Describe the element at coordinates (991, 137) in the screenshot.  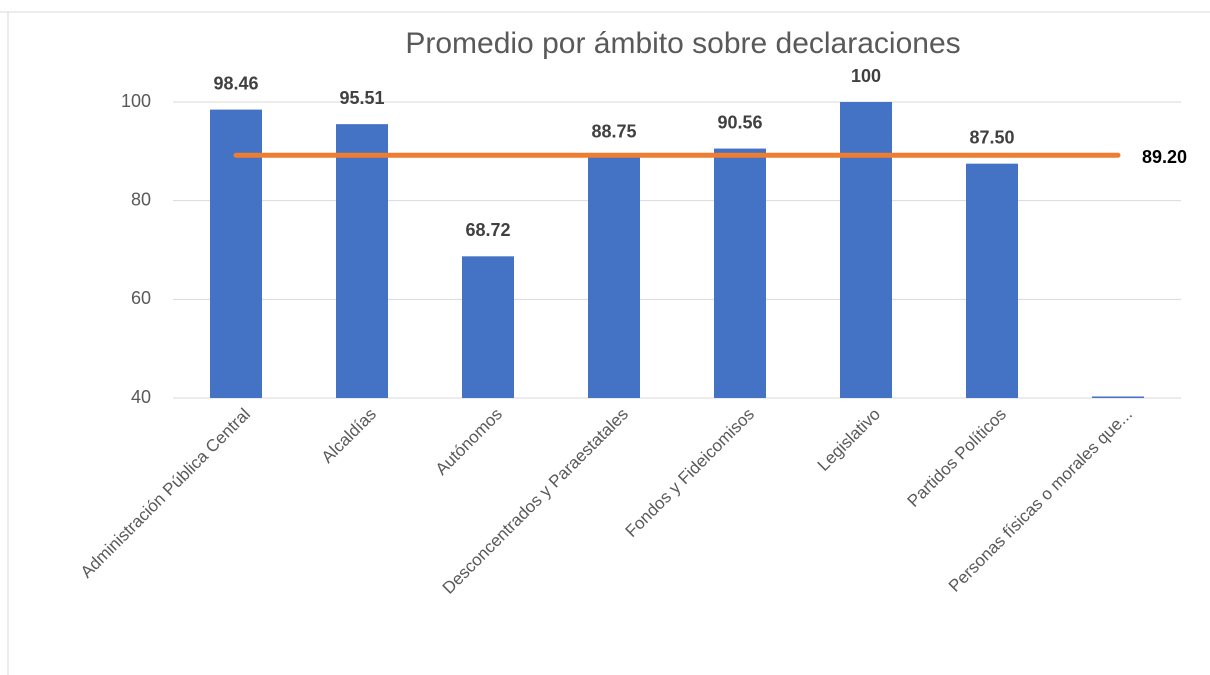
I see `value-label: 87.50` at that location.